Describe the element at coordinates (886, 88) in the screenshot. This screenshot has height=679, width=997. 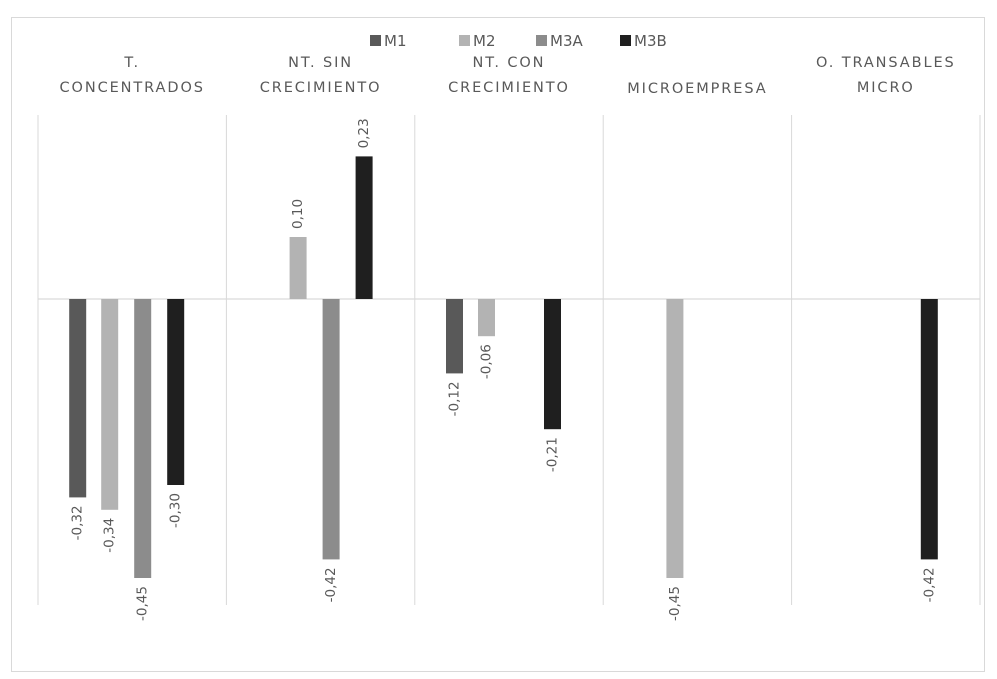
I see `category-label: MICRO` at that location.